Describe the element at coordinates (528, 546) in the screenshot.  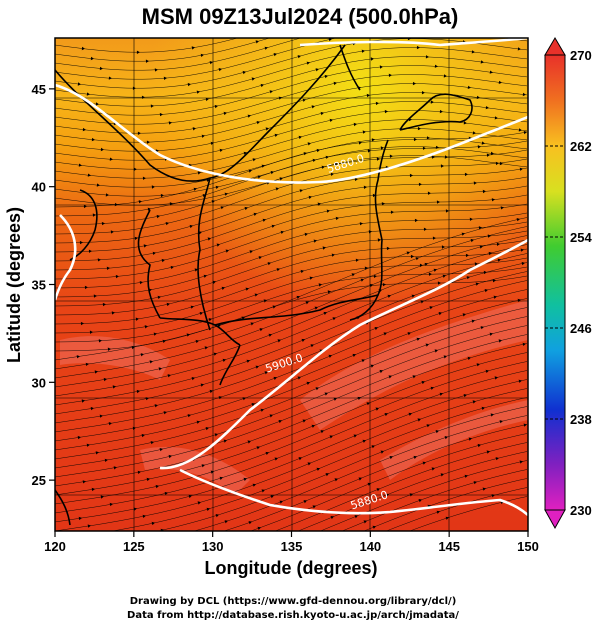
I see `x-tick-label: 150` at that location.